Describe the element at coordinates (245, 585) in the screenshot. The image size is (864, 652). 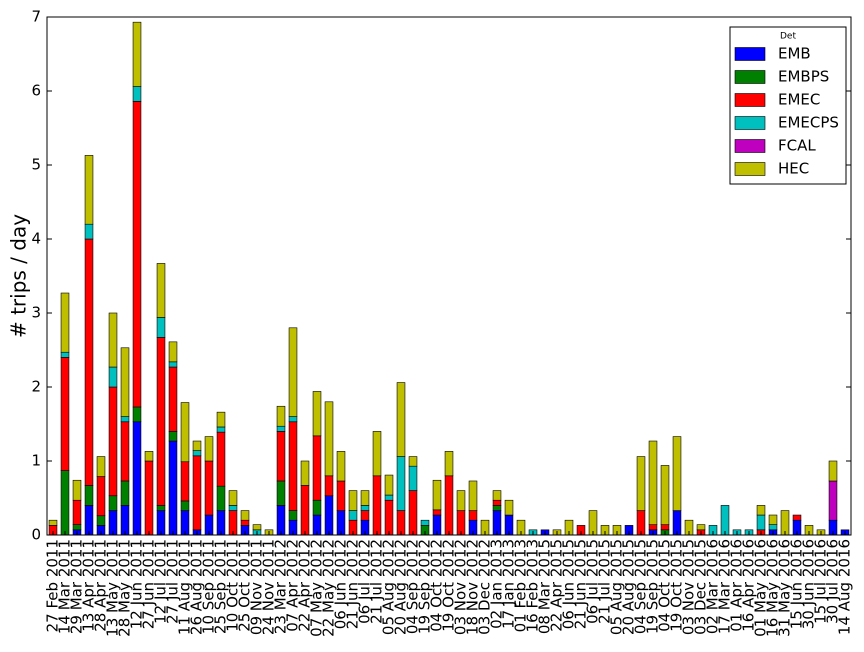
I see `x-tick-label: 25 Oct 2011` at that location.